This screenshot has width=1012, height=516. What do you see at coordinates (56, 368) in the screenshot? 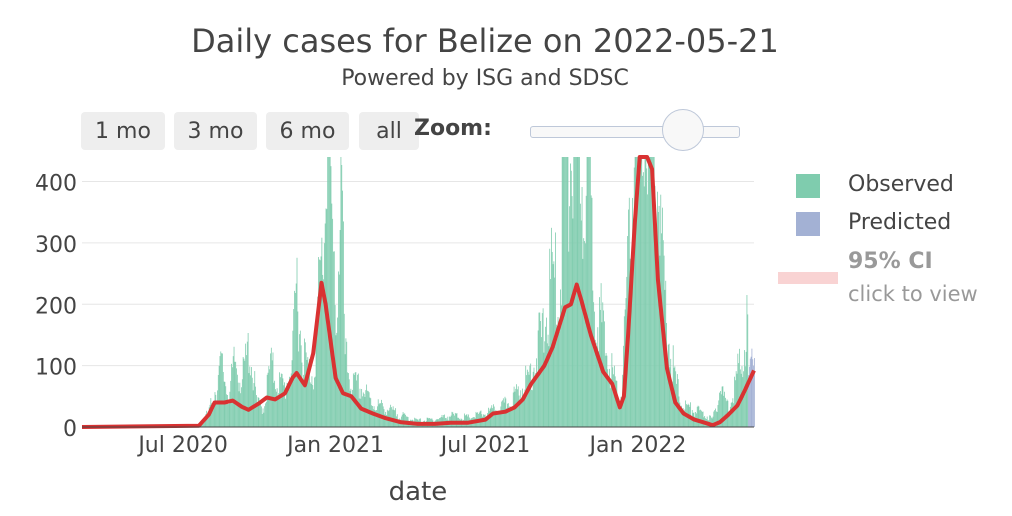
I see `y-tick-label: 100` at bounding box center [56, 368].